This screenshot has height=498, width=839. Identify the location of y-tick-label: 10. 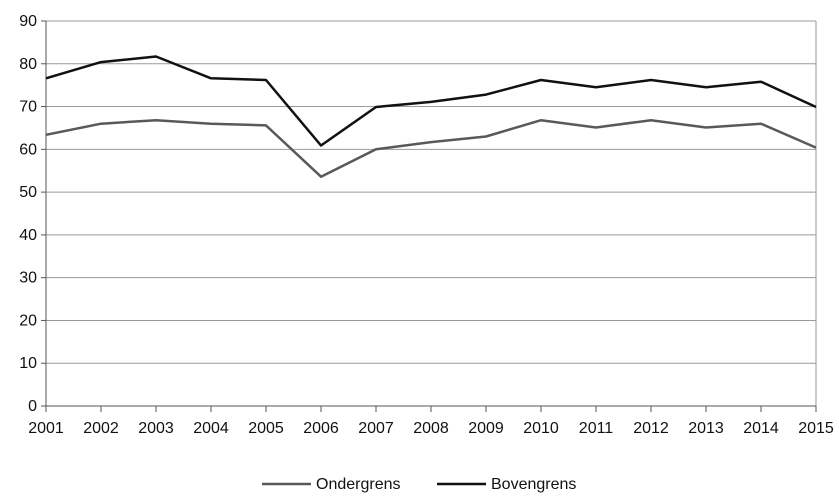
(28, 363).